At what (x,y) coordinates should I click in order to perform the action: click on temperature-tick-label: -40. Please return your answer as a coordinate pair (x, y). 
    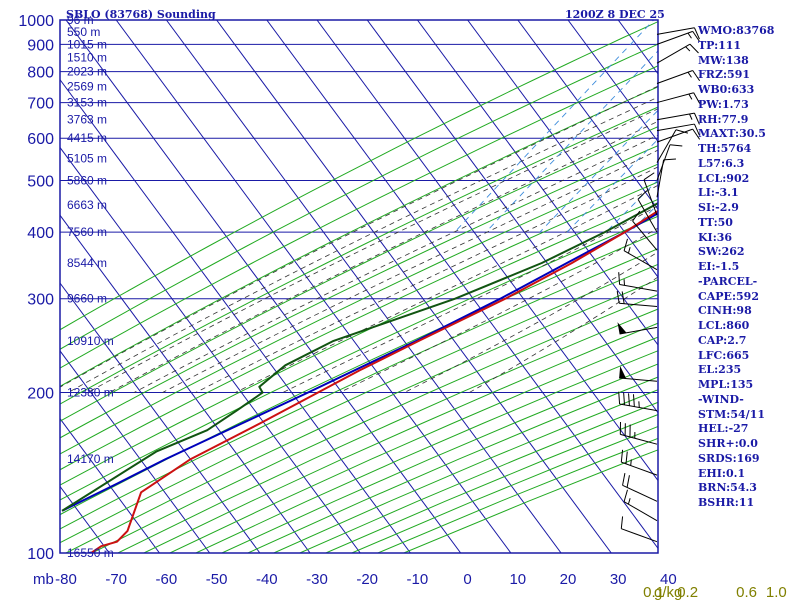
    Looking at the image, I should click on (267, 579).